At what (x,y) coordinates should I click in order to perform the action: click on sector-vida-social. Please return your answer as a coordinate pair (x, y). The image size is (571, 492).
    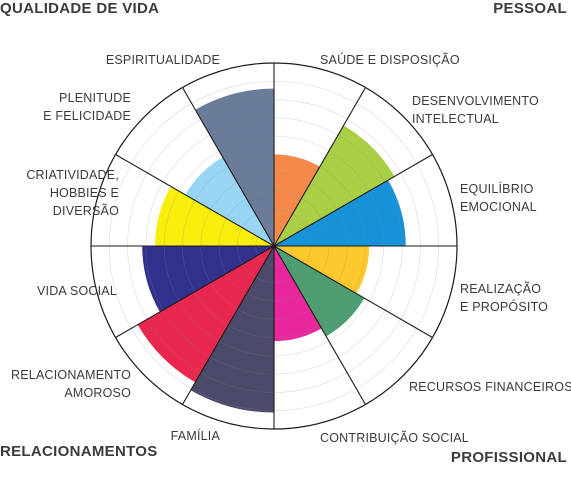
    Looking at the image, I should click on (208, 279).